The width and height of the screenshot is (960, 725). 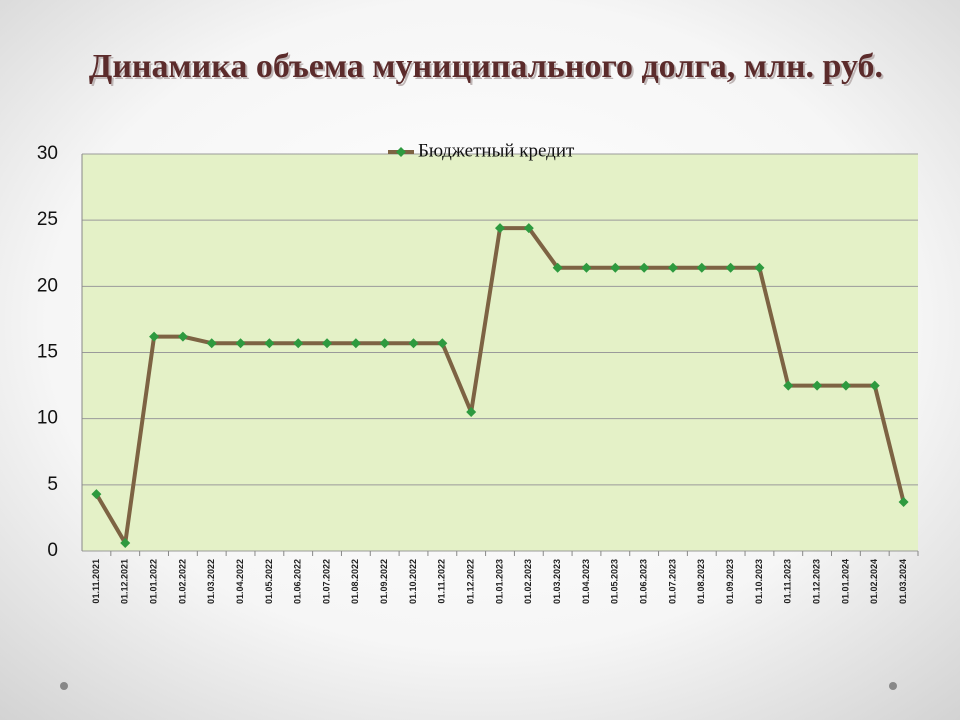 What do you see at coordinates (672, 581) in the screenshot?
I see `x-tick-label: 01.07.2023` at bounding box center [672, 581].